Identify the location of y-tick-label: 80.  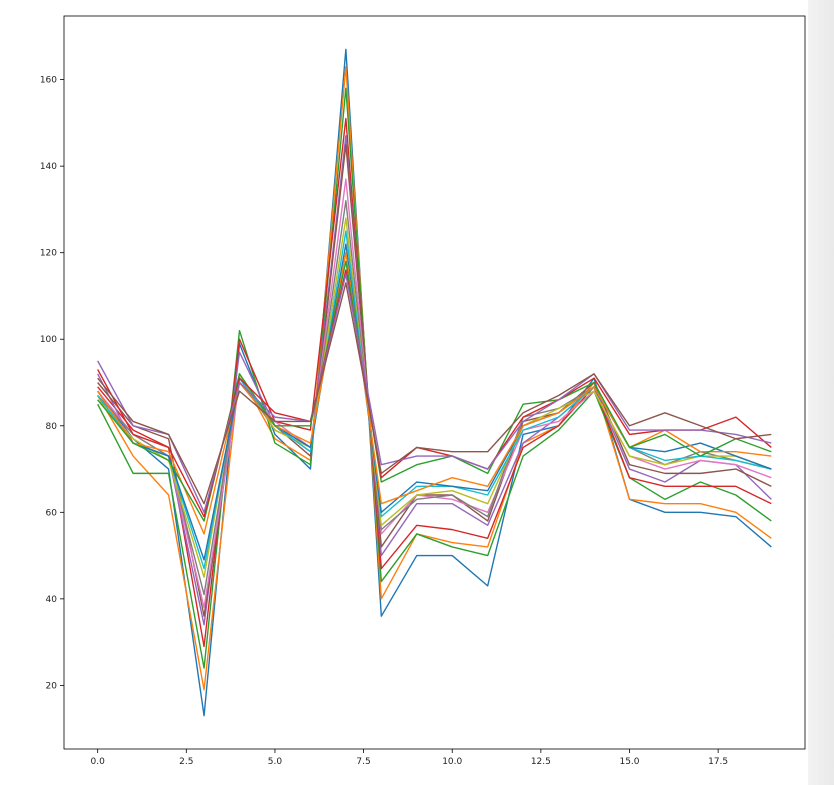
(52, 427).